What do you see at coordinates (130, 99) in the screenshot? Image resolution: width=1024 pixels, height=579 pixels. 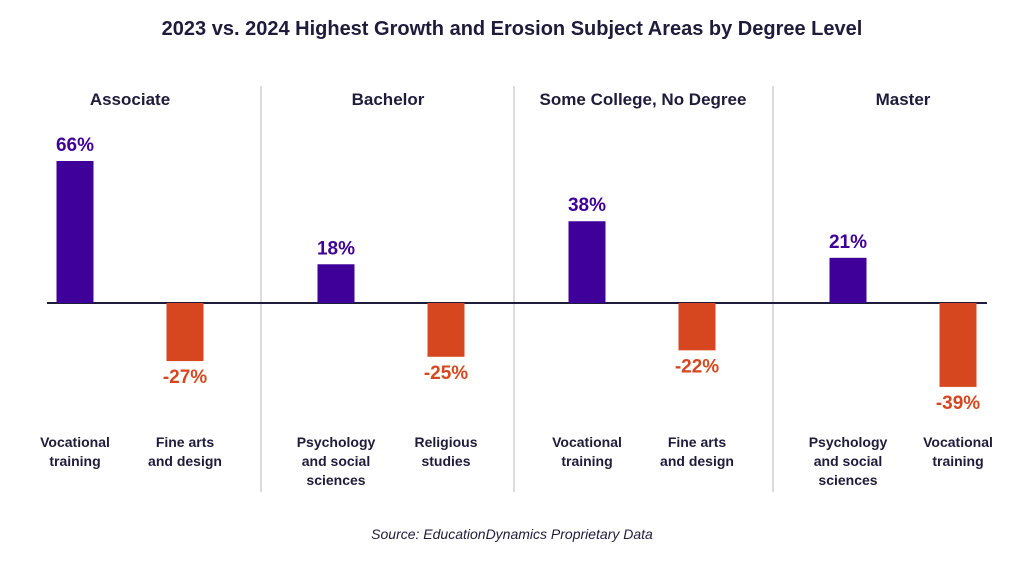 I see `group-label: Associate` at bounding box center [130, 99].